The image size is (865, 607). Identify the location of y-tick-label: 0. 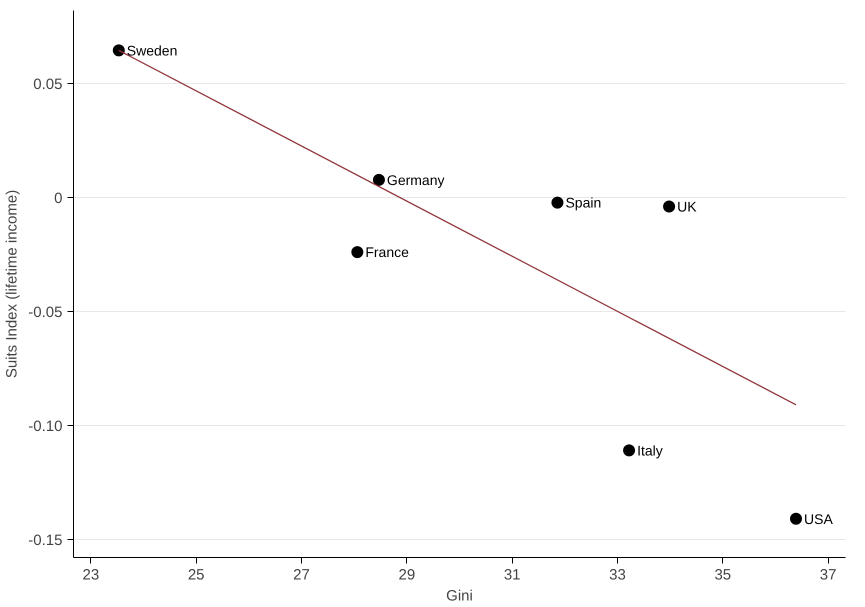
(58, 198).